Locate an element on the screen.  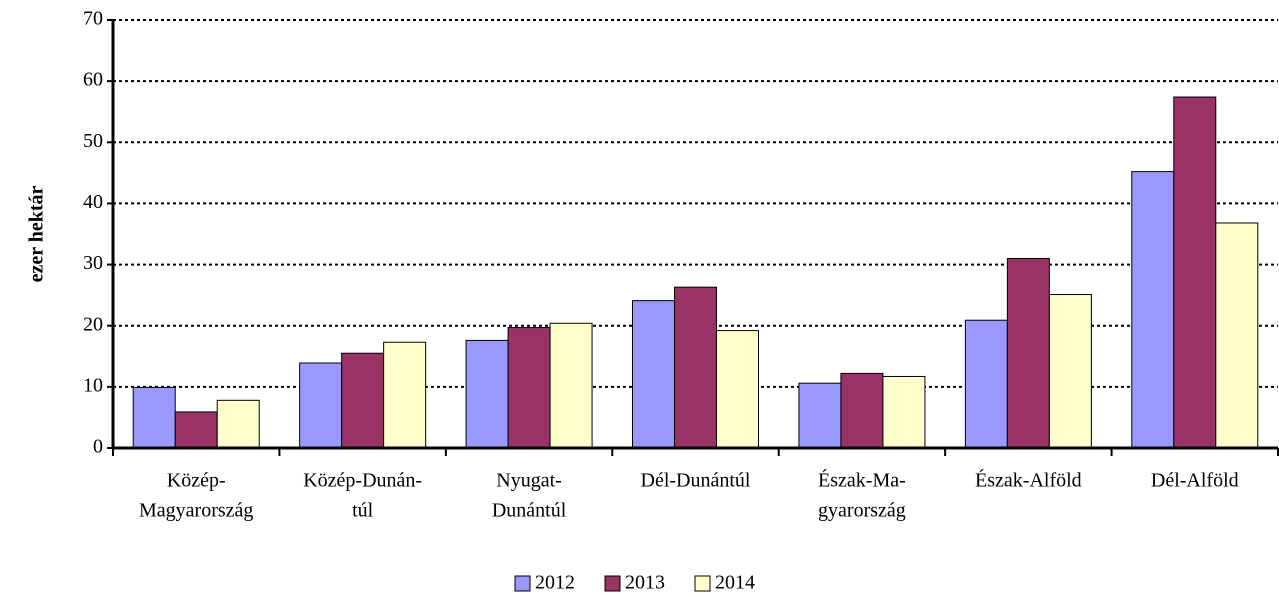
x-tick-label: Nyugat- is located at coordinates (529, 481).